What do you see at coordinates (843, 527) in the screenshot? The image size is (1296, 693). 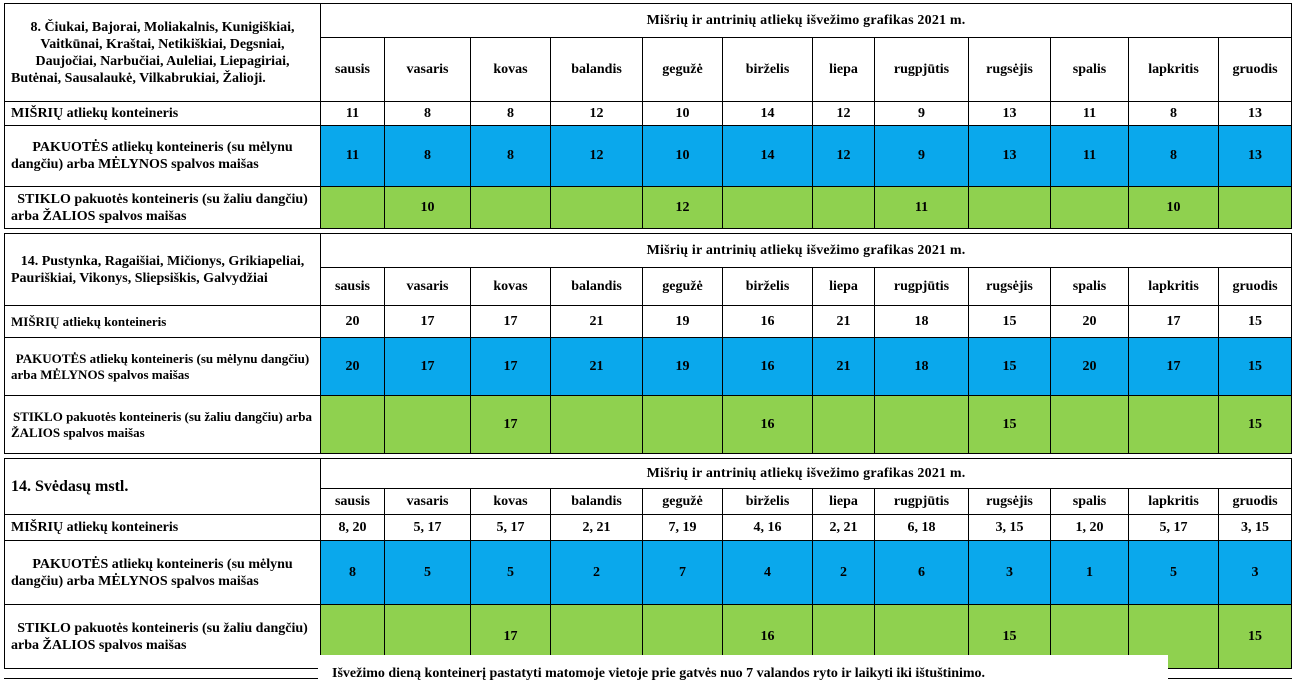 I see `date-cell: 2, 21` at bounding box center [843, 527].